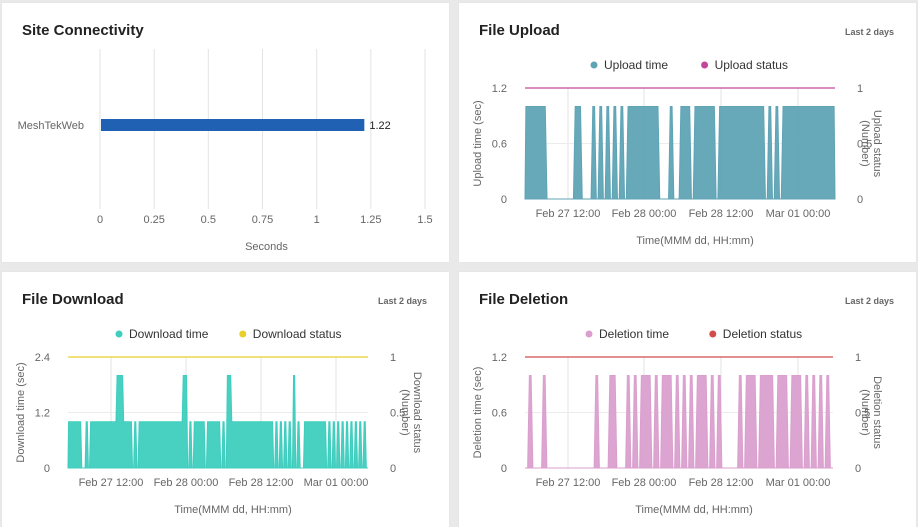 Image resolution: width=918 pixels, height=527 pixels. What do you see at coordinates (478, 413) in the screenshot?
I see `y-axis-label: Deletion time (sec)` at bounding box center [478, 413].